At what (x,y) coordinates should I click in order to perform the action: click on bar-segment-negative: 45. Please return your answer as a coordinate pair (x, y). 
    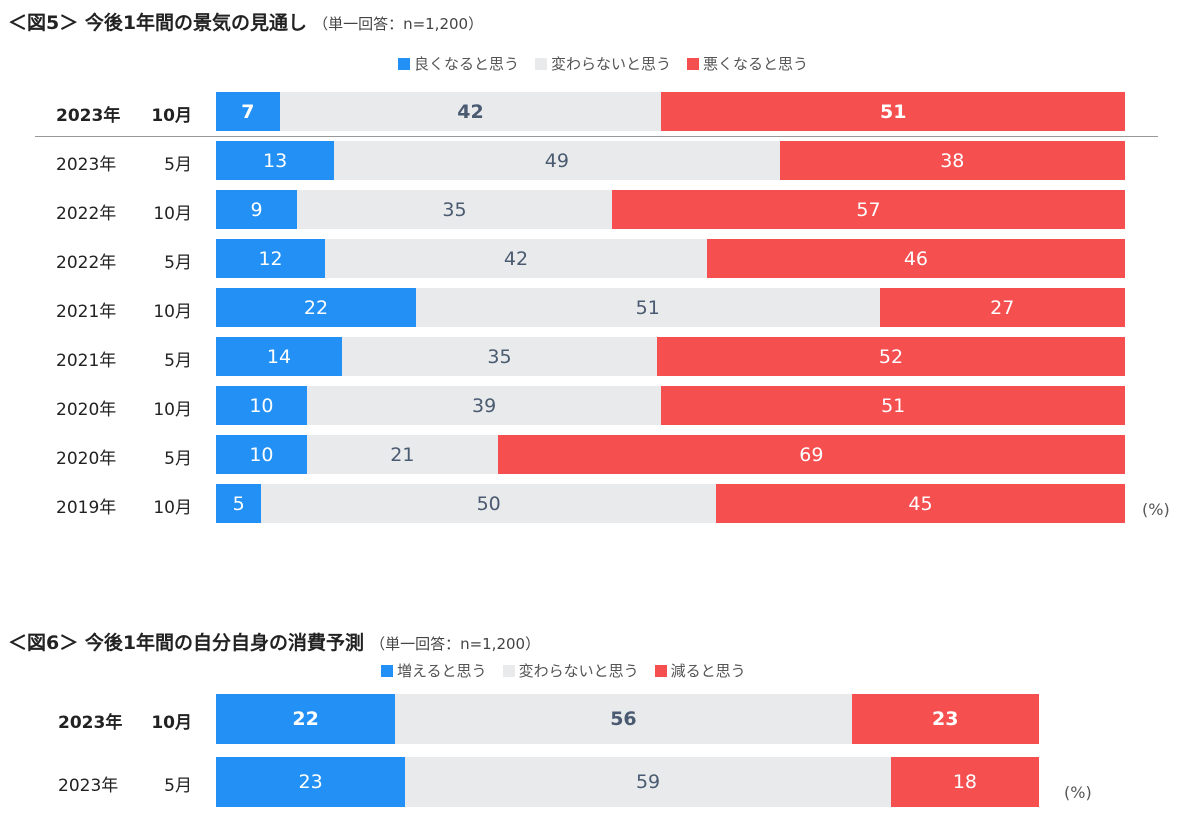
    Looking at the image, I should click on (920, 503).